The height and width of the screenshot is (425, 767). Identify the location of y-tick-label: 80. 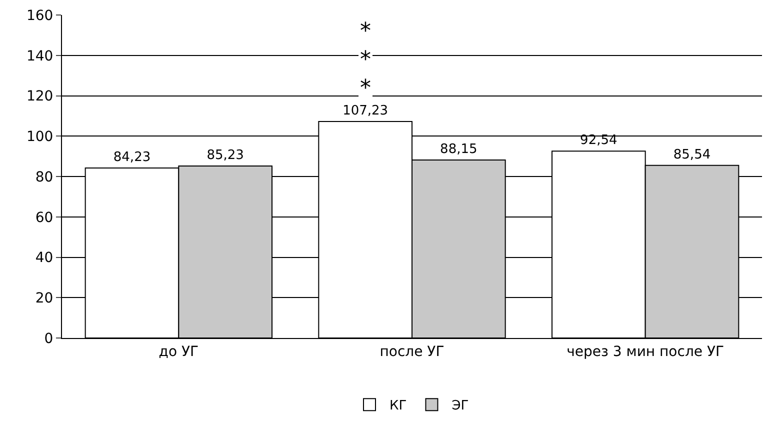
(44, 177).